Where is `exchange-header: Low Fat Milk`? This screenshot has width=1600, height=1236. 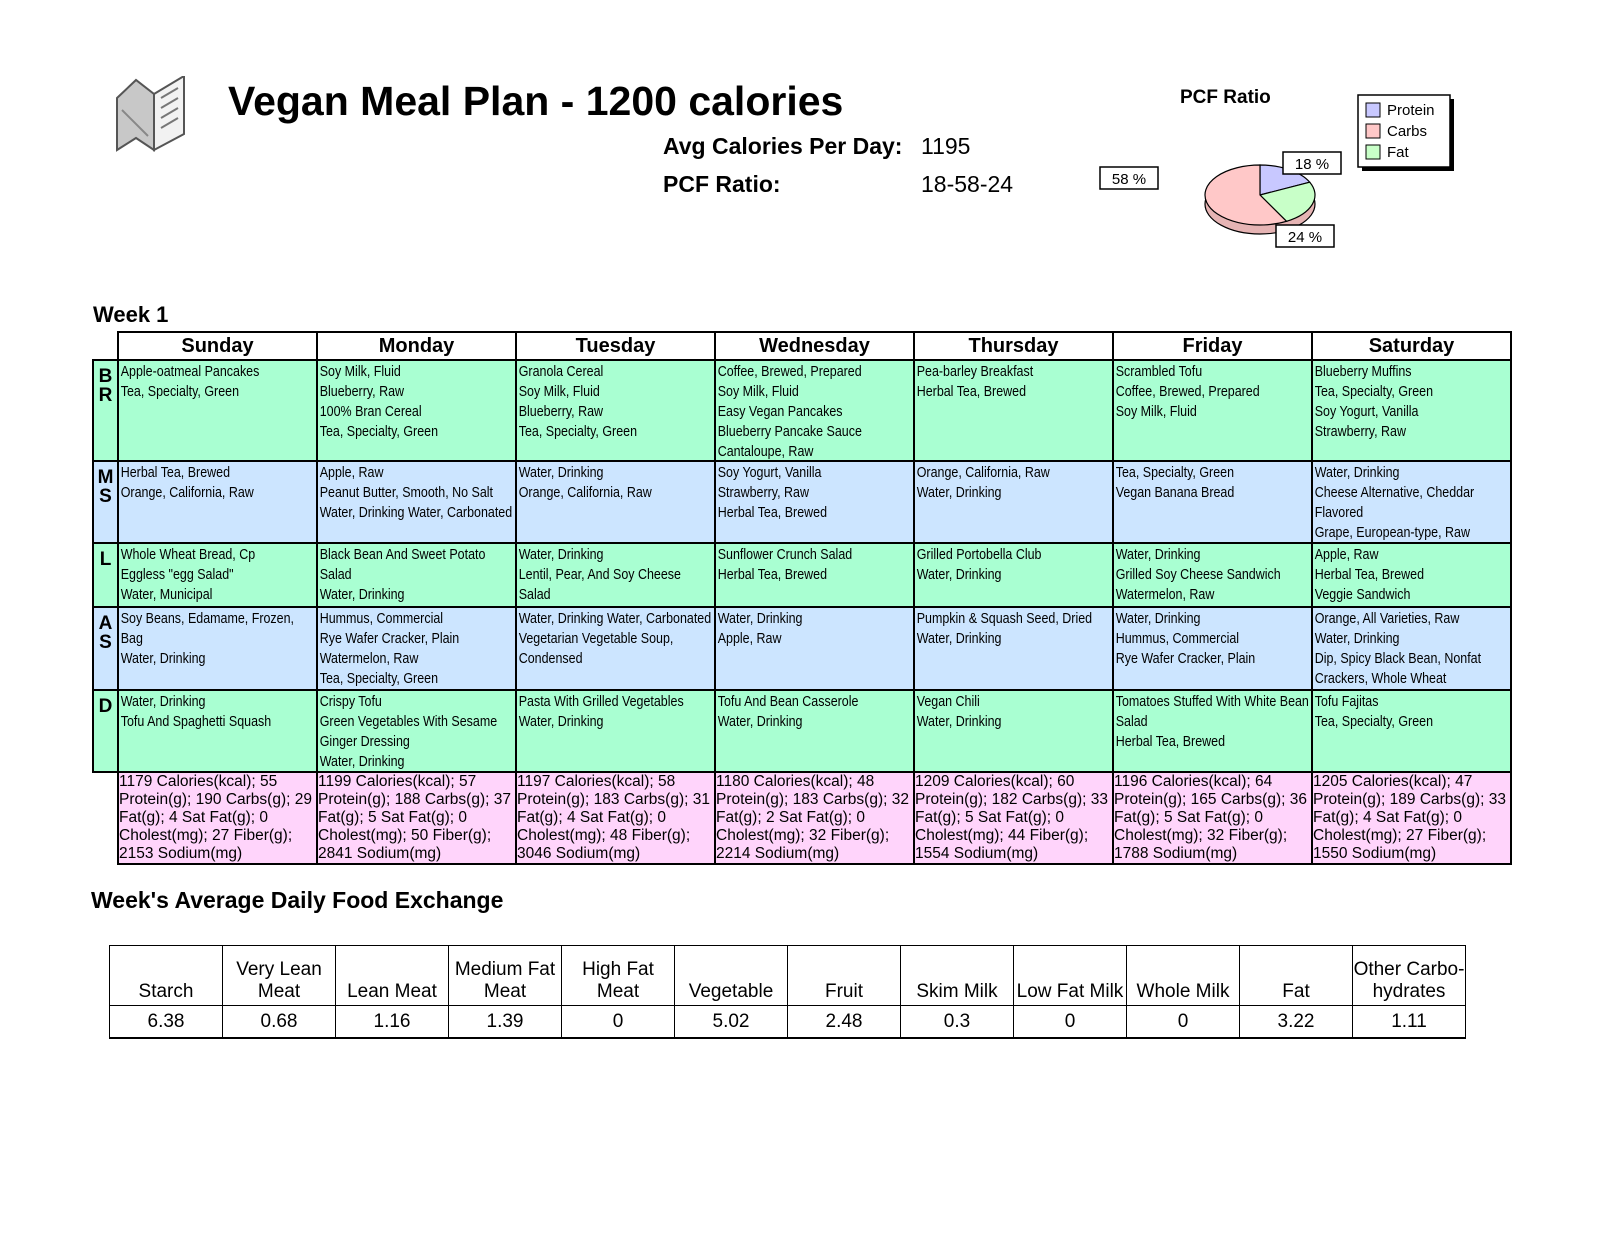
exchange-header: Low Fat Milk is located at coordinates (1070, 975).